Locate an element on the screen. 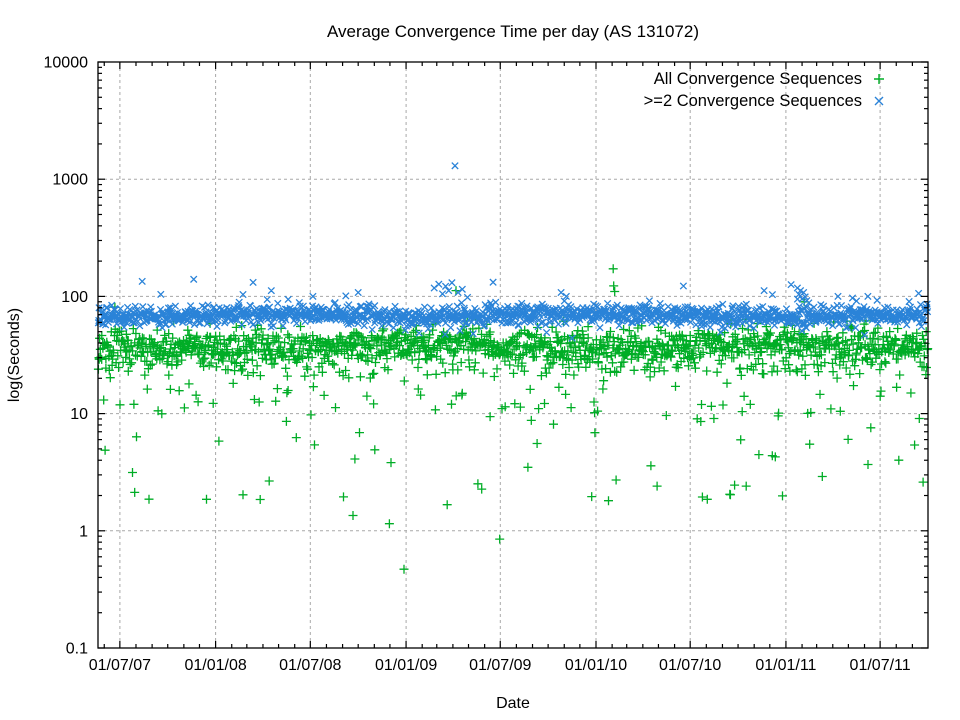 Image resolution: width=960 pixels, height=720 pixels. y-tick-label: 100 is located at coordinates (74, 297).